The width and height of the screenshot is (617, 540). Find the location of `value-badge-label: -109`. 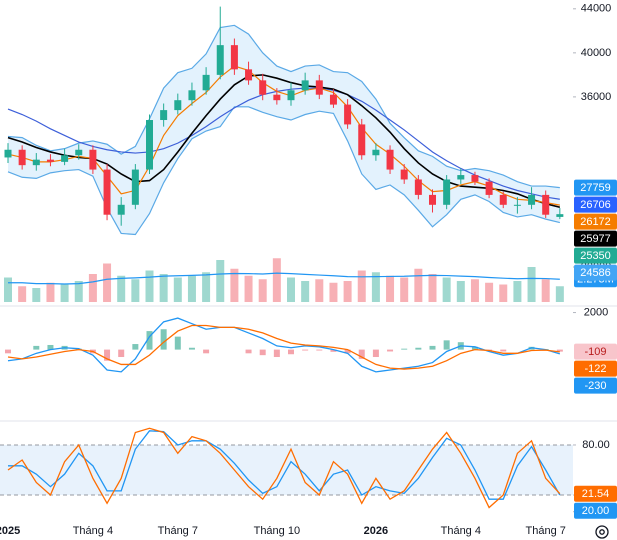

value-badge-label: -109 is located at coordinates (595, 352).